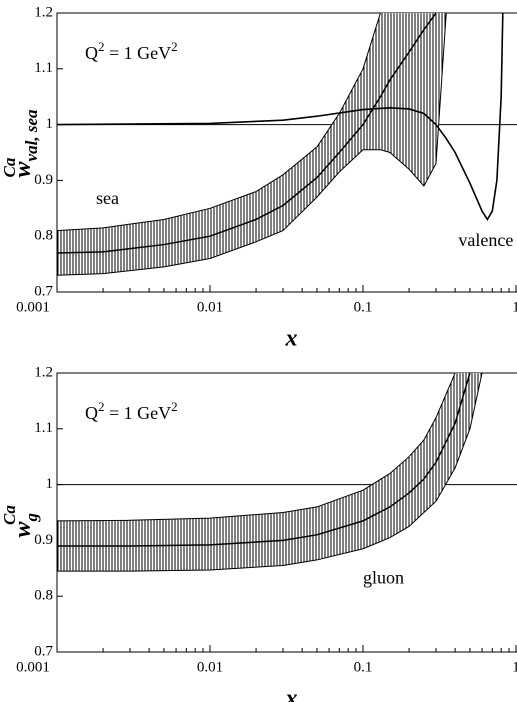 The height and width of the screenshot is (702, 517). What do you see at coordinates (31, 135) in the screenshot?
I see `y-label-sub: val, sea` at bounding box center [31, 135].